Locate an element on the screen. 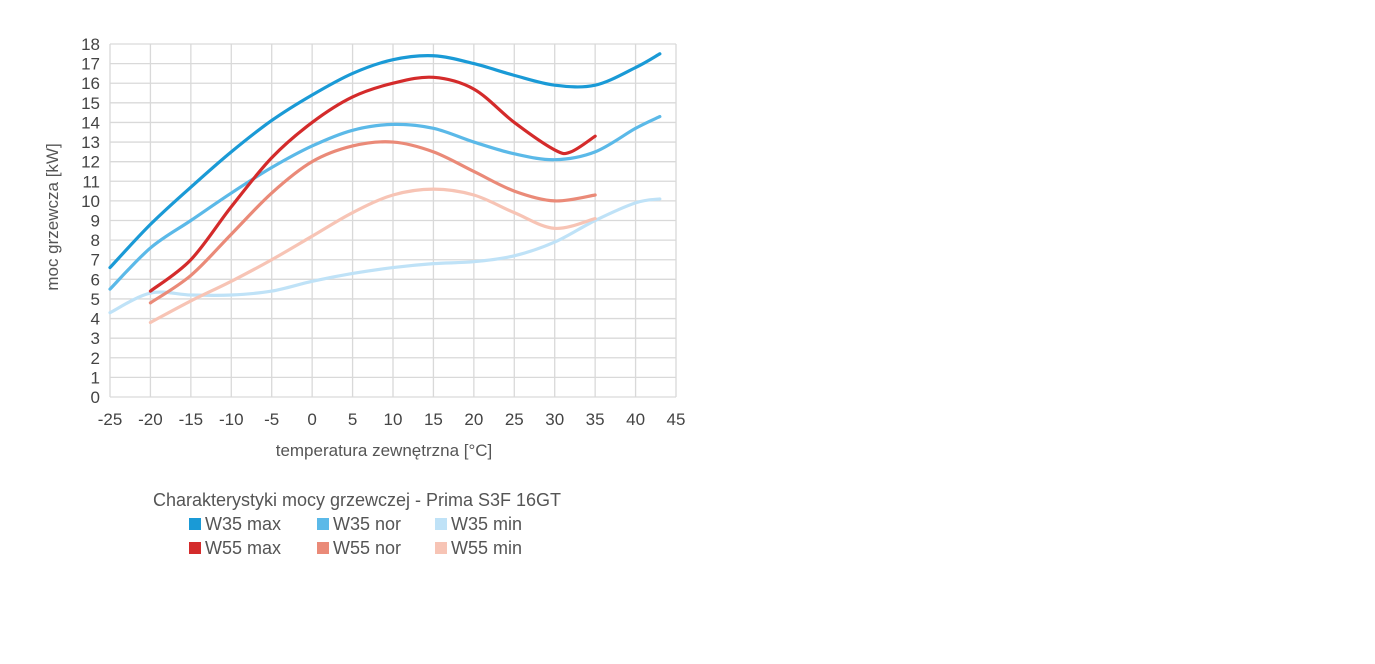 The width and height of the screenshot is (1375, 664). y-tick-label: 5 is located at coordinates (95, 299).